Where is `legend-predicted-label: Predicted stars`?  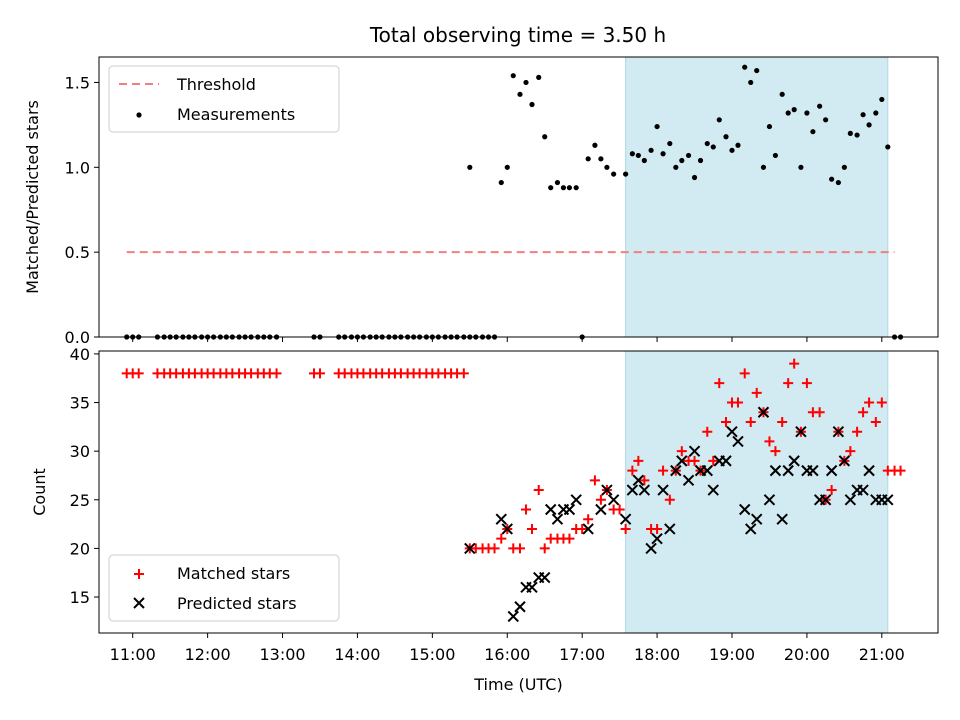
legend-predicted-label: Predicted stars is located at coordinates (237, 603).